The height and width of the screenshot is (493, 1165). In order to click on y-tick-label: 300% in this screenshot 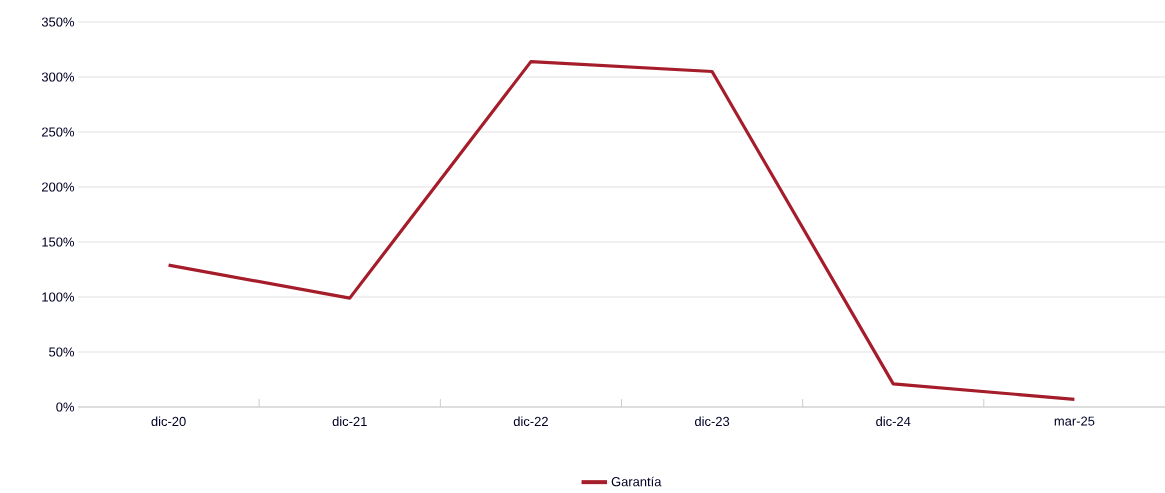, I will do `click(58, 77)`.